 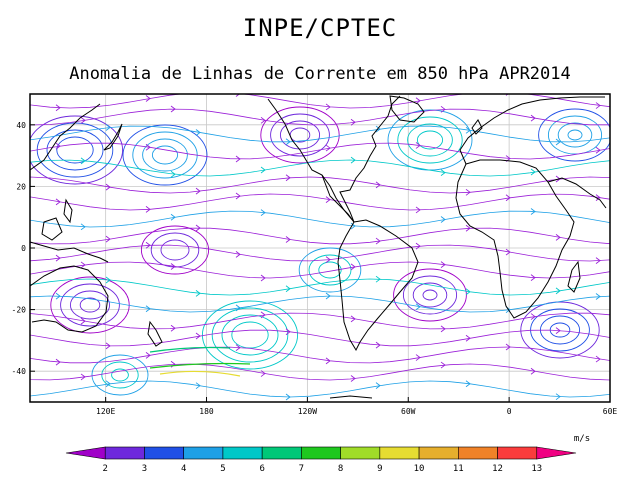 What do you see at coordinates (334, 159) in the screenshot?
I see `coast-north-america` at bounding box center [334, 159].